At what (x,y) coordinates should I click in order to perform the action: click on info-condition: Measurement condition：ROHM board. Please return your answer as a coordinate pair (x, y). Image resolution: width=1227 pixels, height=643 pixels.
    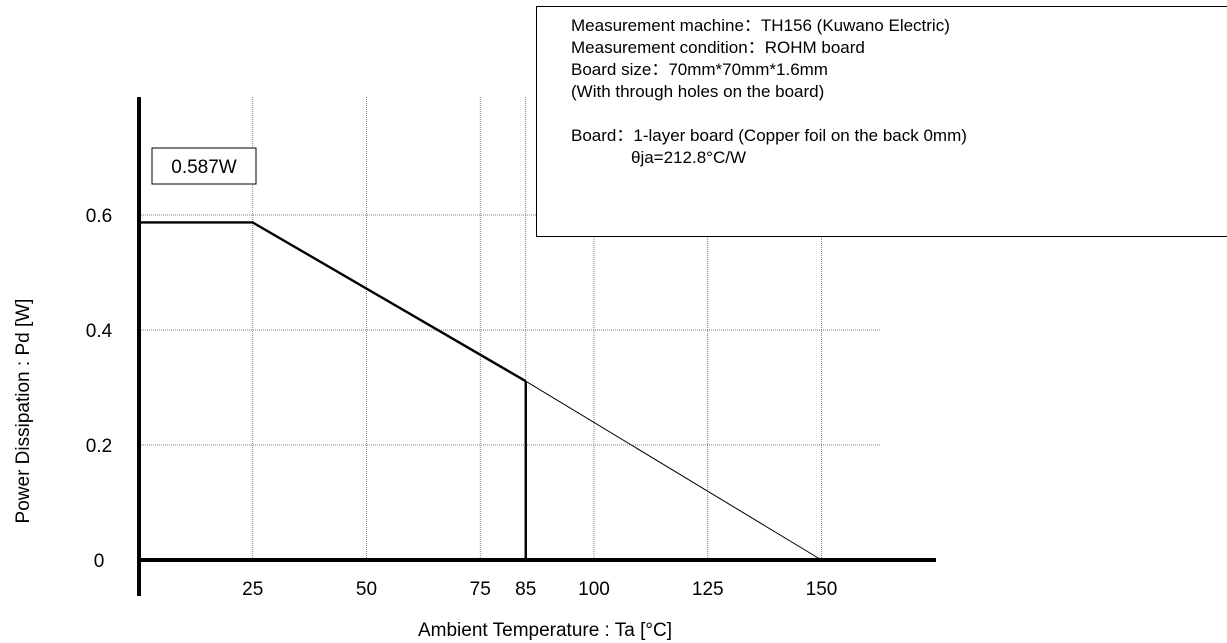
    Looking at the image, I should click on (718, 47).